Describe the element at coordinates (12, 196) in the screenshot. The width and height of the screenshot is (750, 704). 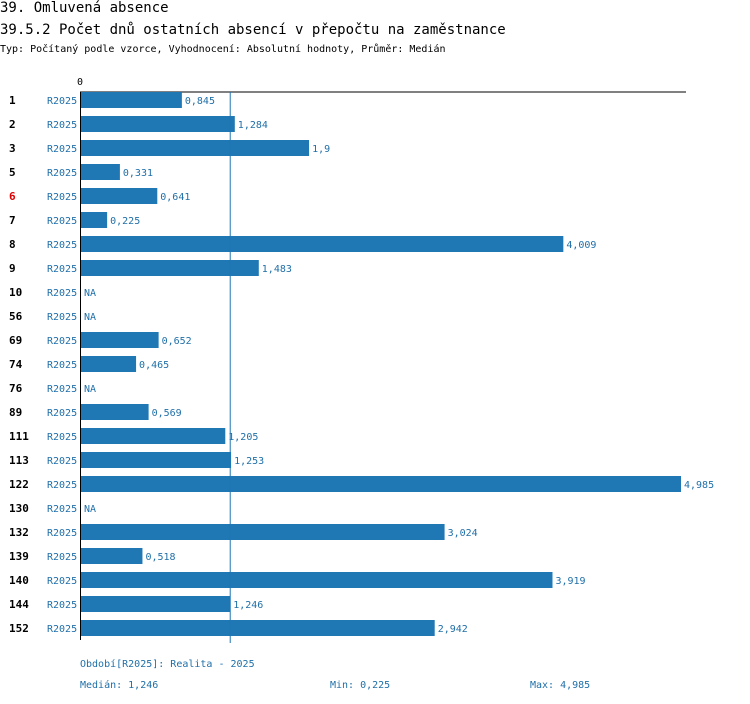
I see `row-id-label: 6` at that location.